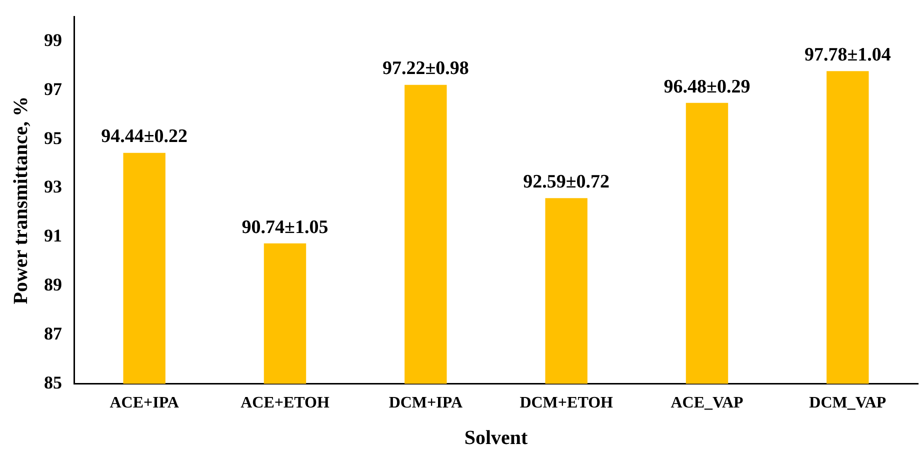 The image size is (919, 459). Describe the element at coordinates (566, 182) in the screenshot. I see `data-label: 92.59±0.72` at that location.